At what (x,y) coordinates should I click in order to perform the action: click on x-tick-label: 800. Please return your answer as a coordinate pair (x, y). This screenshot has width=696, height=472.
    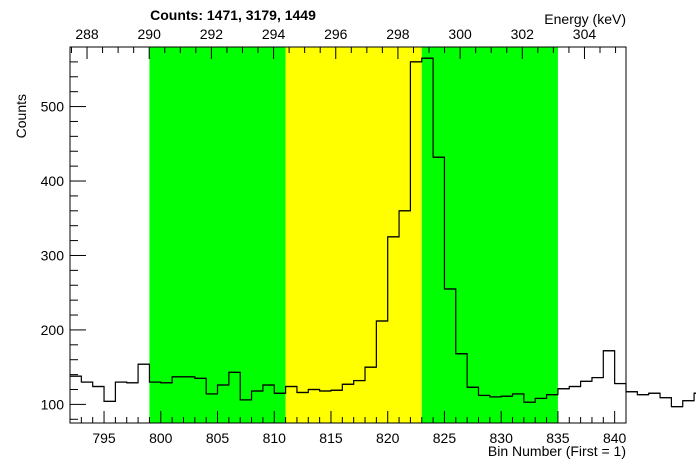
    Looking at the image, I should click on (161, 438).